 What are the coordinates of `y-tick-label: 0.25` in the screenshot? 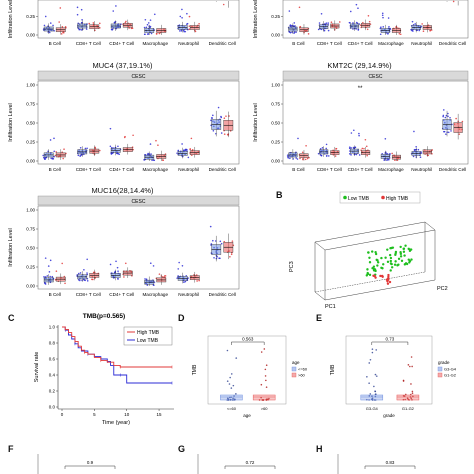 It's located at (275, 16).